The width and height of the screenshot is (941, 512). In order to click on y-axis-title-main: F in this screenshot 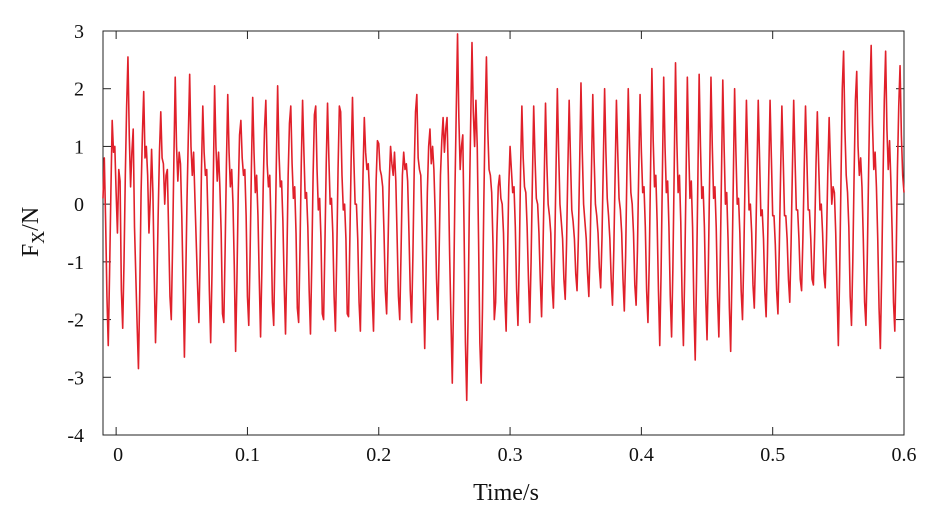, I will do `click(31, 250)`.